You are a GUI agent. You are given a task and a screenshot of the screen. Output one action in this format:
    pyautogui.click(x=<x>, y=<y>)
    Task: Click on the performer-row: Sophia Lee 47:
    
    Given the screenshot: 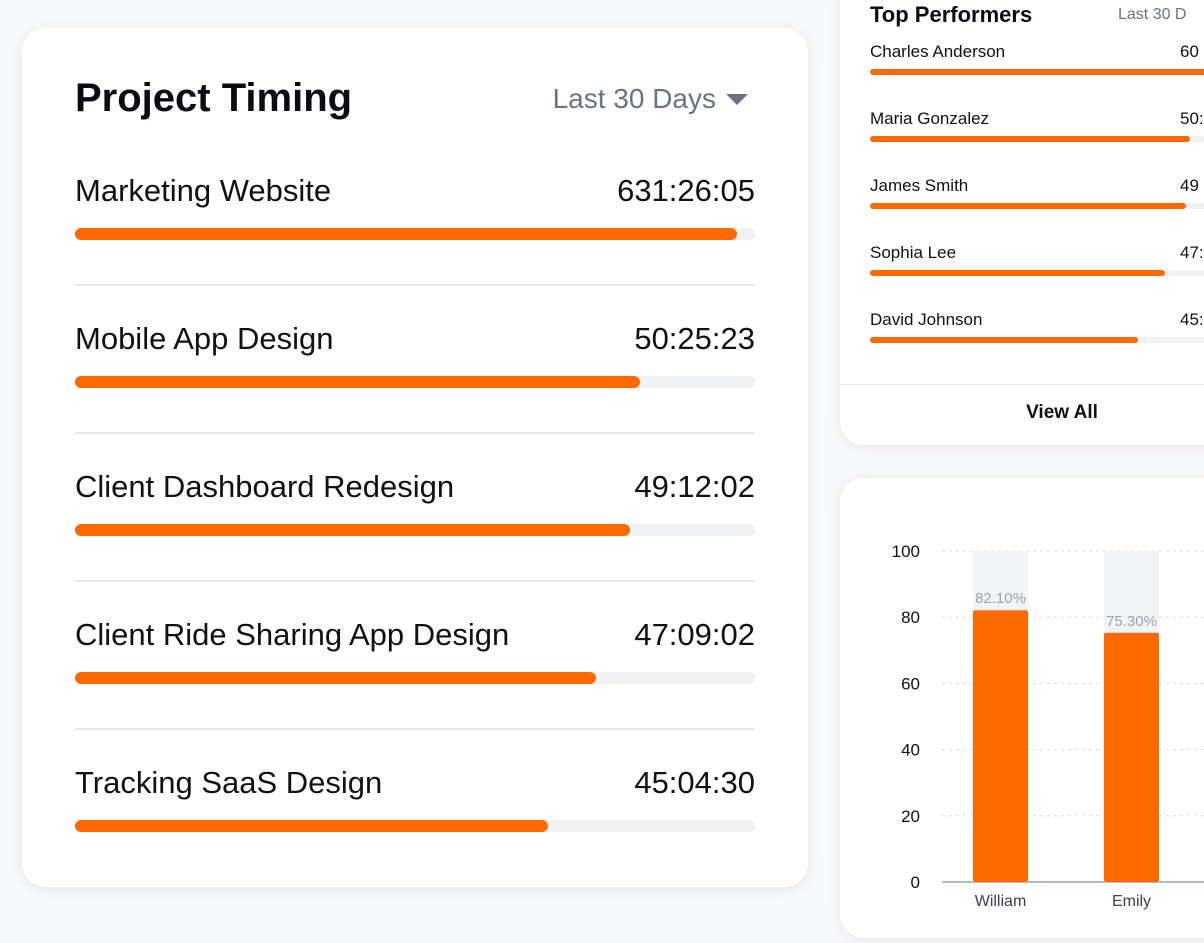 What is the action you would take?
    pyautogui.click(x=1037, y=276)
    